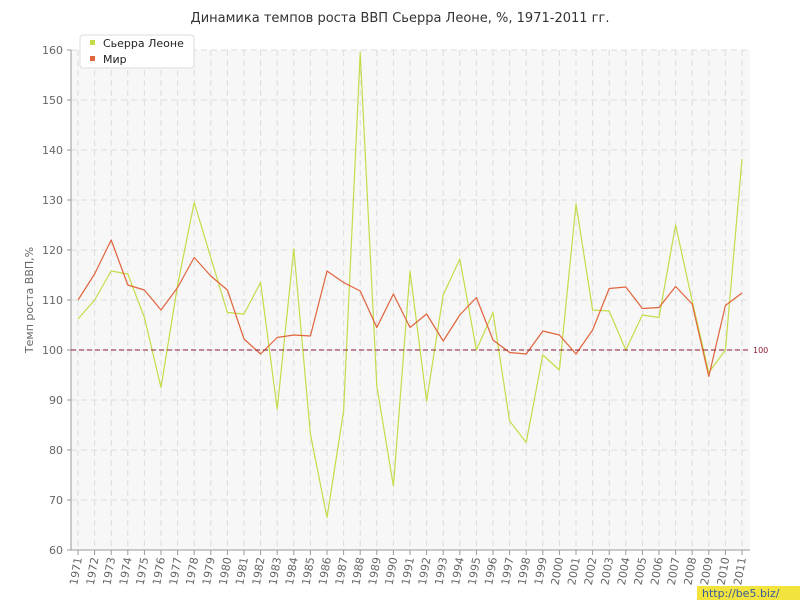  What do you see at coordinates (52, 150) in the screenshot?
I see `y-tick-label: 140` at bounding box center [52, 150].